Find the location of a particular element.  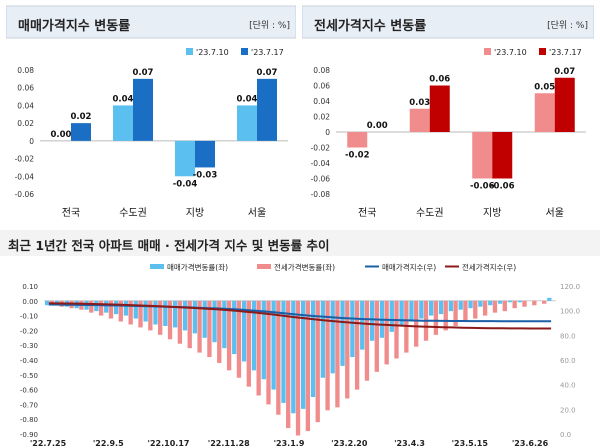

sale-ytick: 0.06 is located at coordinates (25, 88).